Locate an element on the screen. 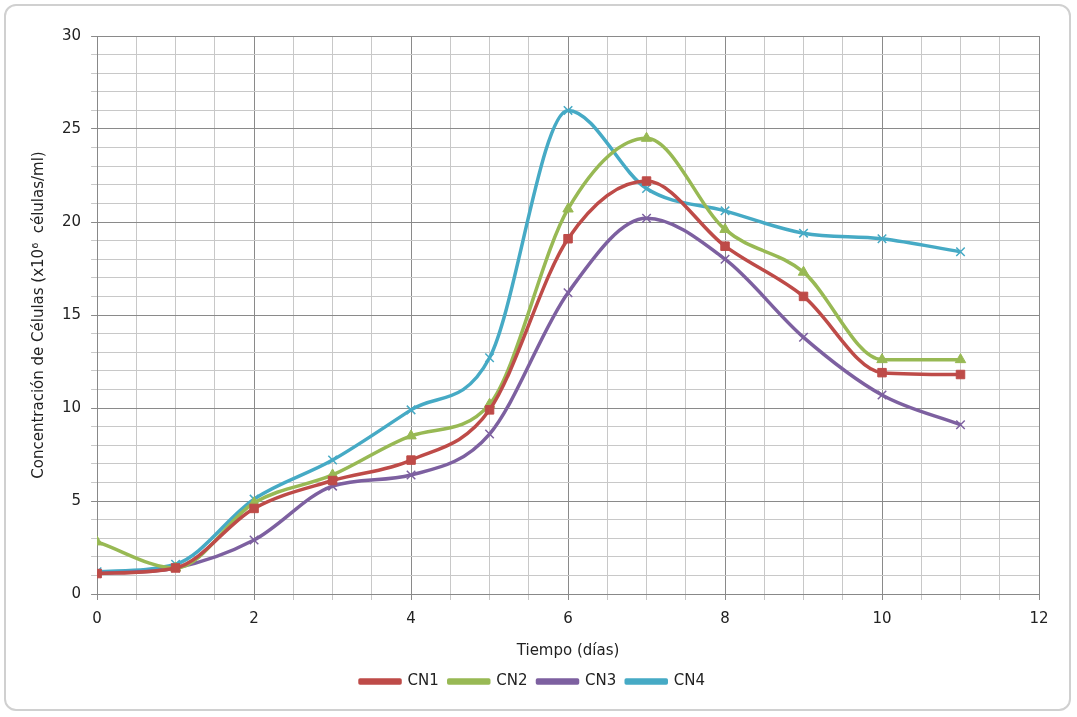  x-tick-label: 2 is located at coordinates (254, 617).